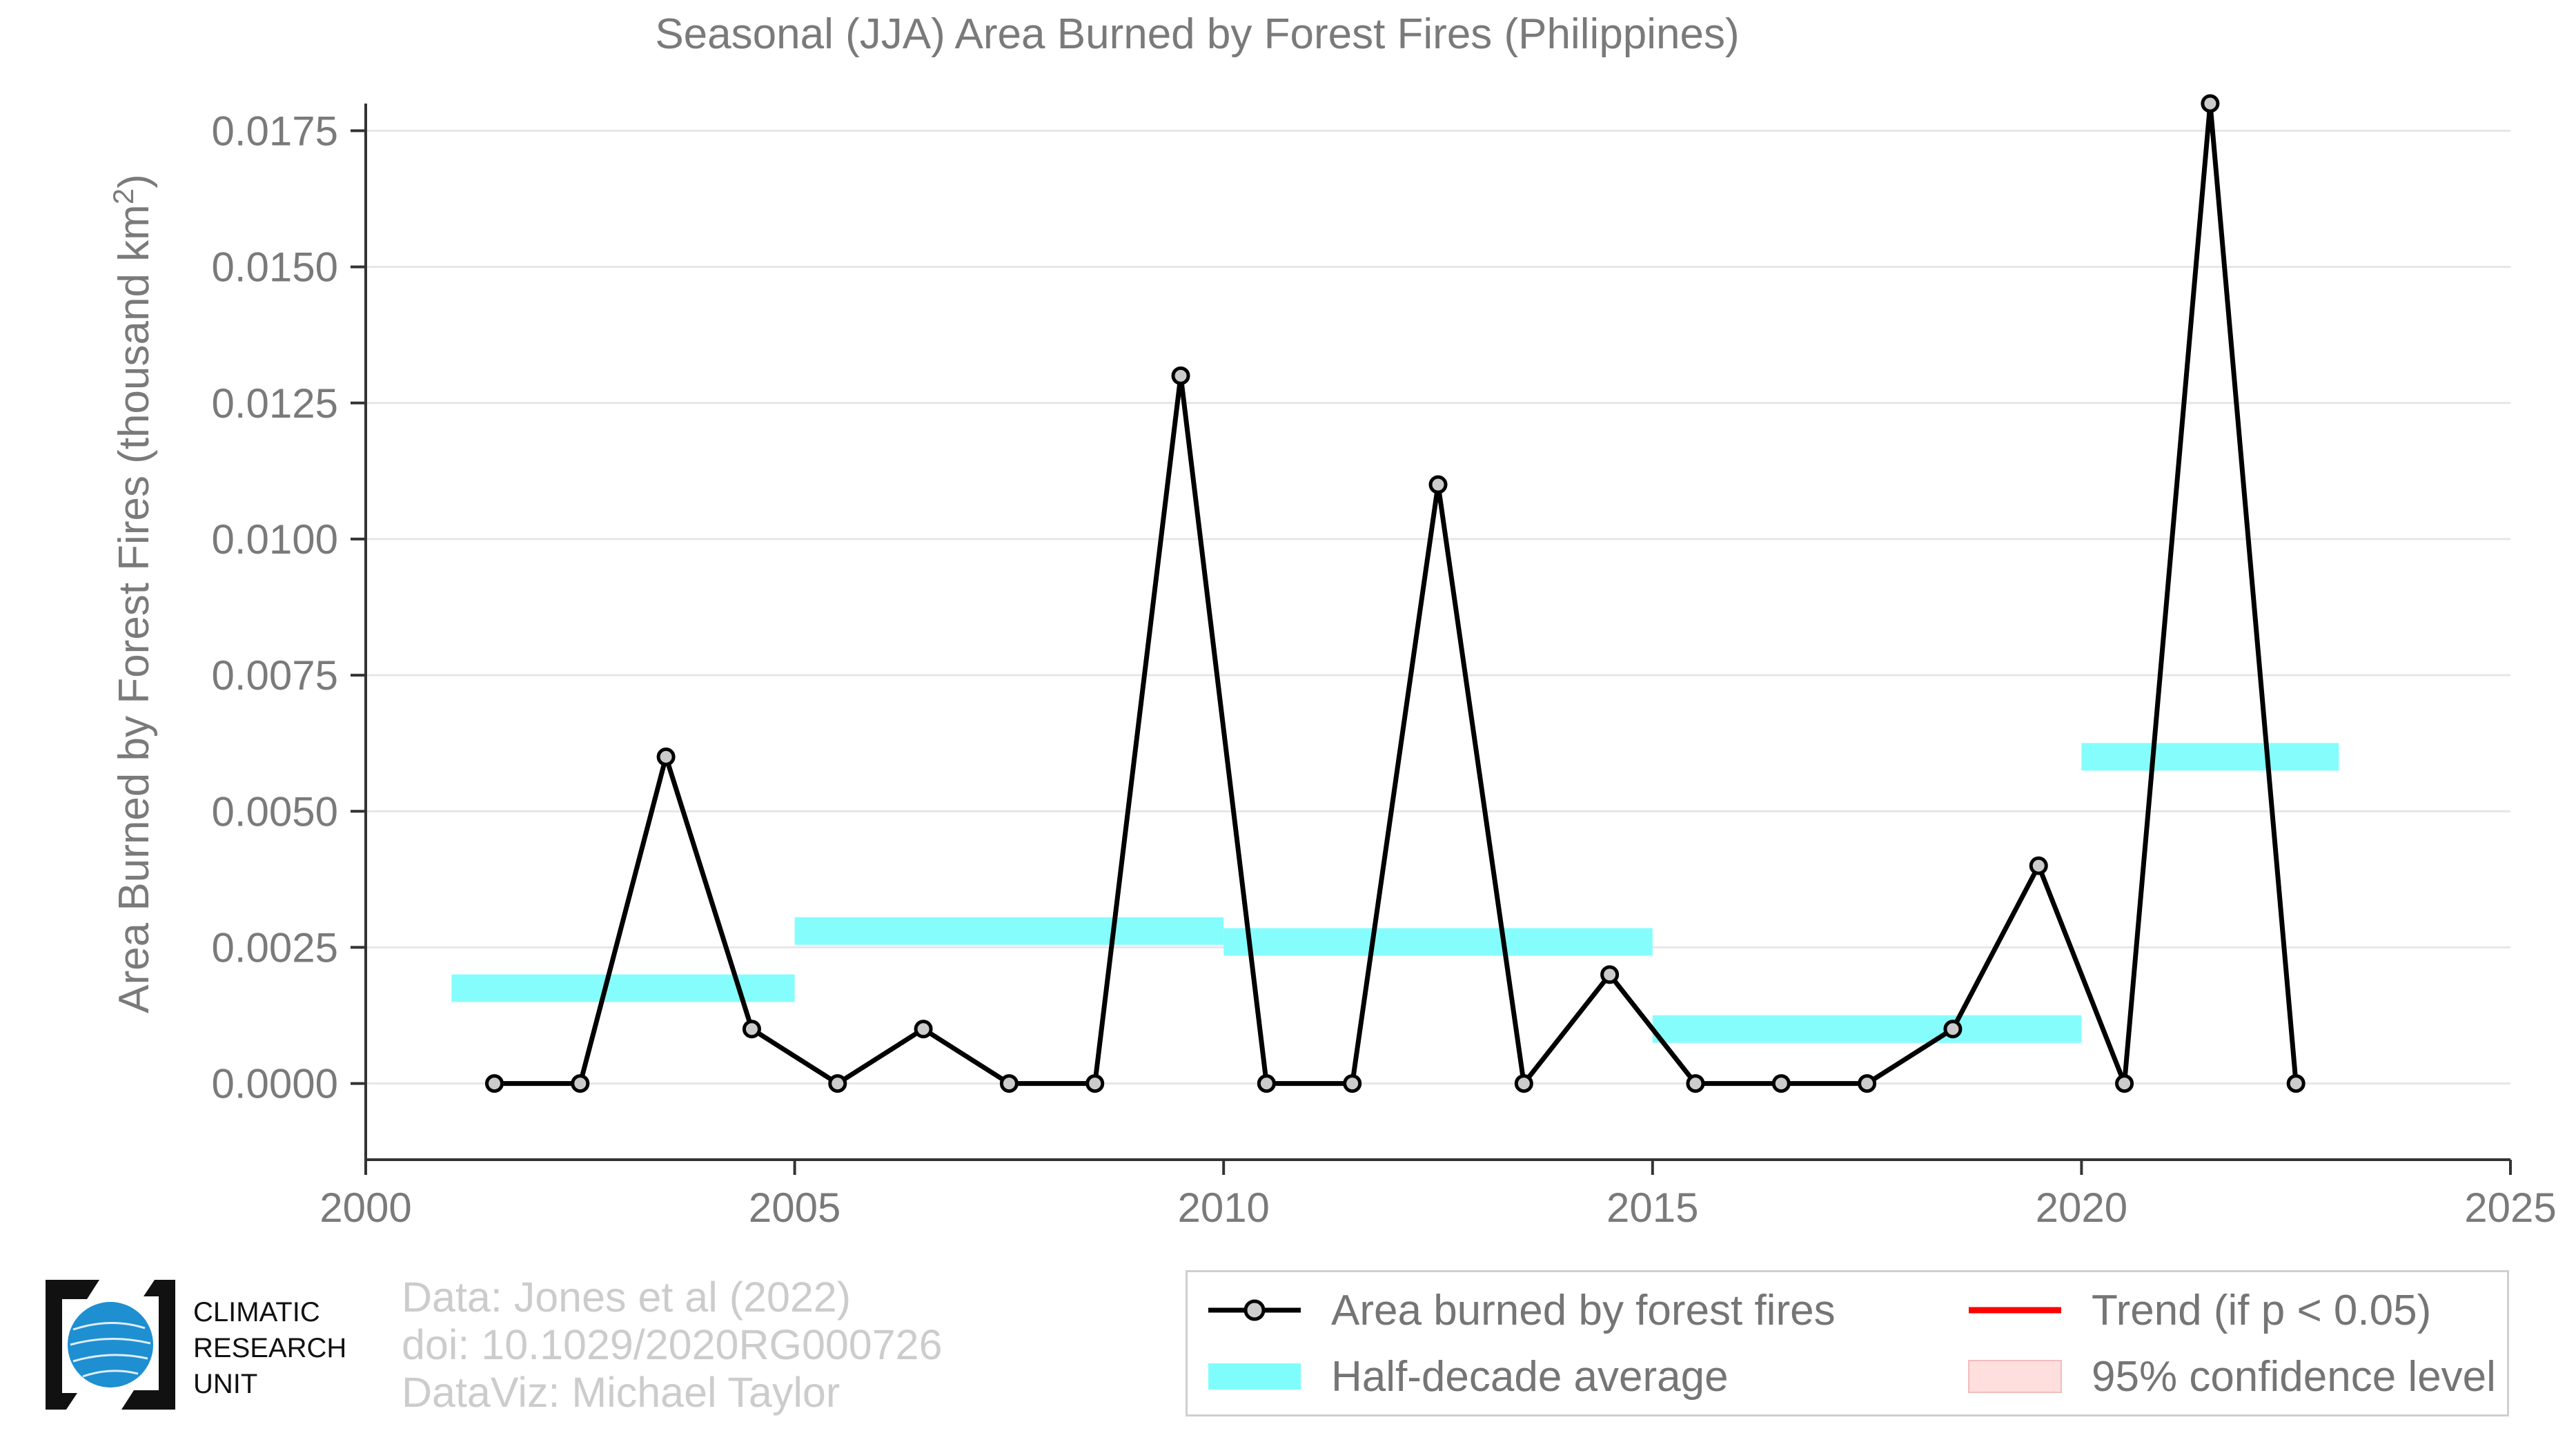  I want to click on legend-key-line, so click(1254, 1310).